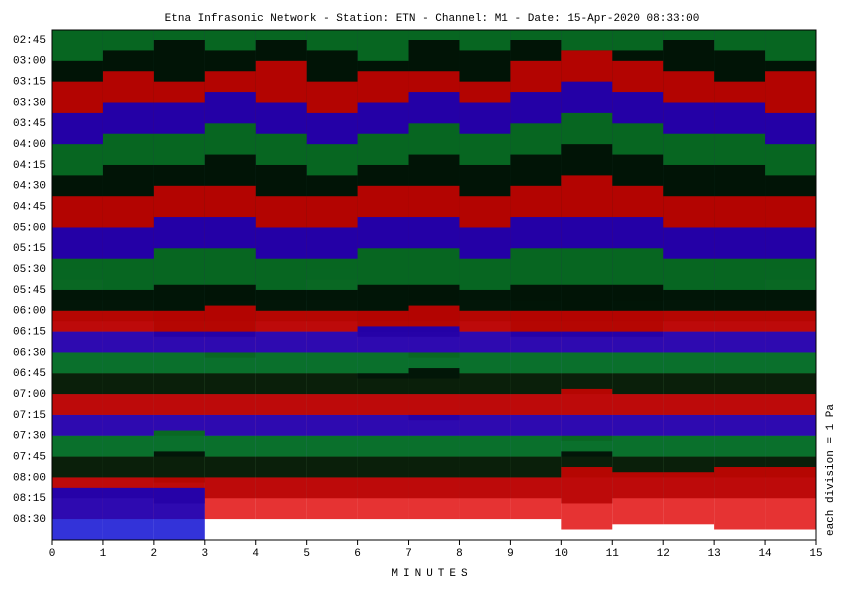 This screenshot has width=850, height=605. Describe the element at coordinates (815, 554) in the screenshot. I see `x-tick-label: 15` at that location.